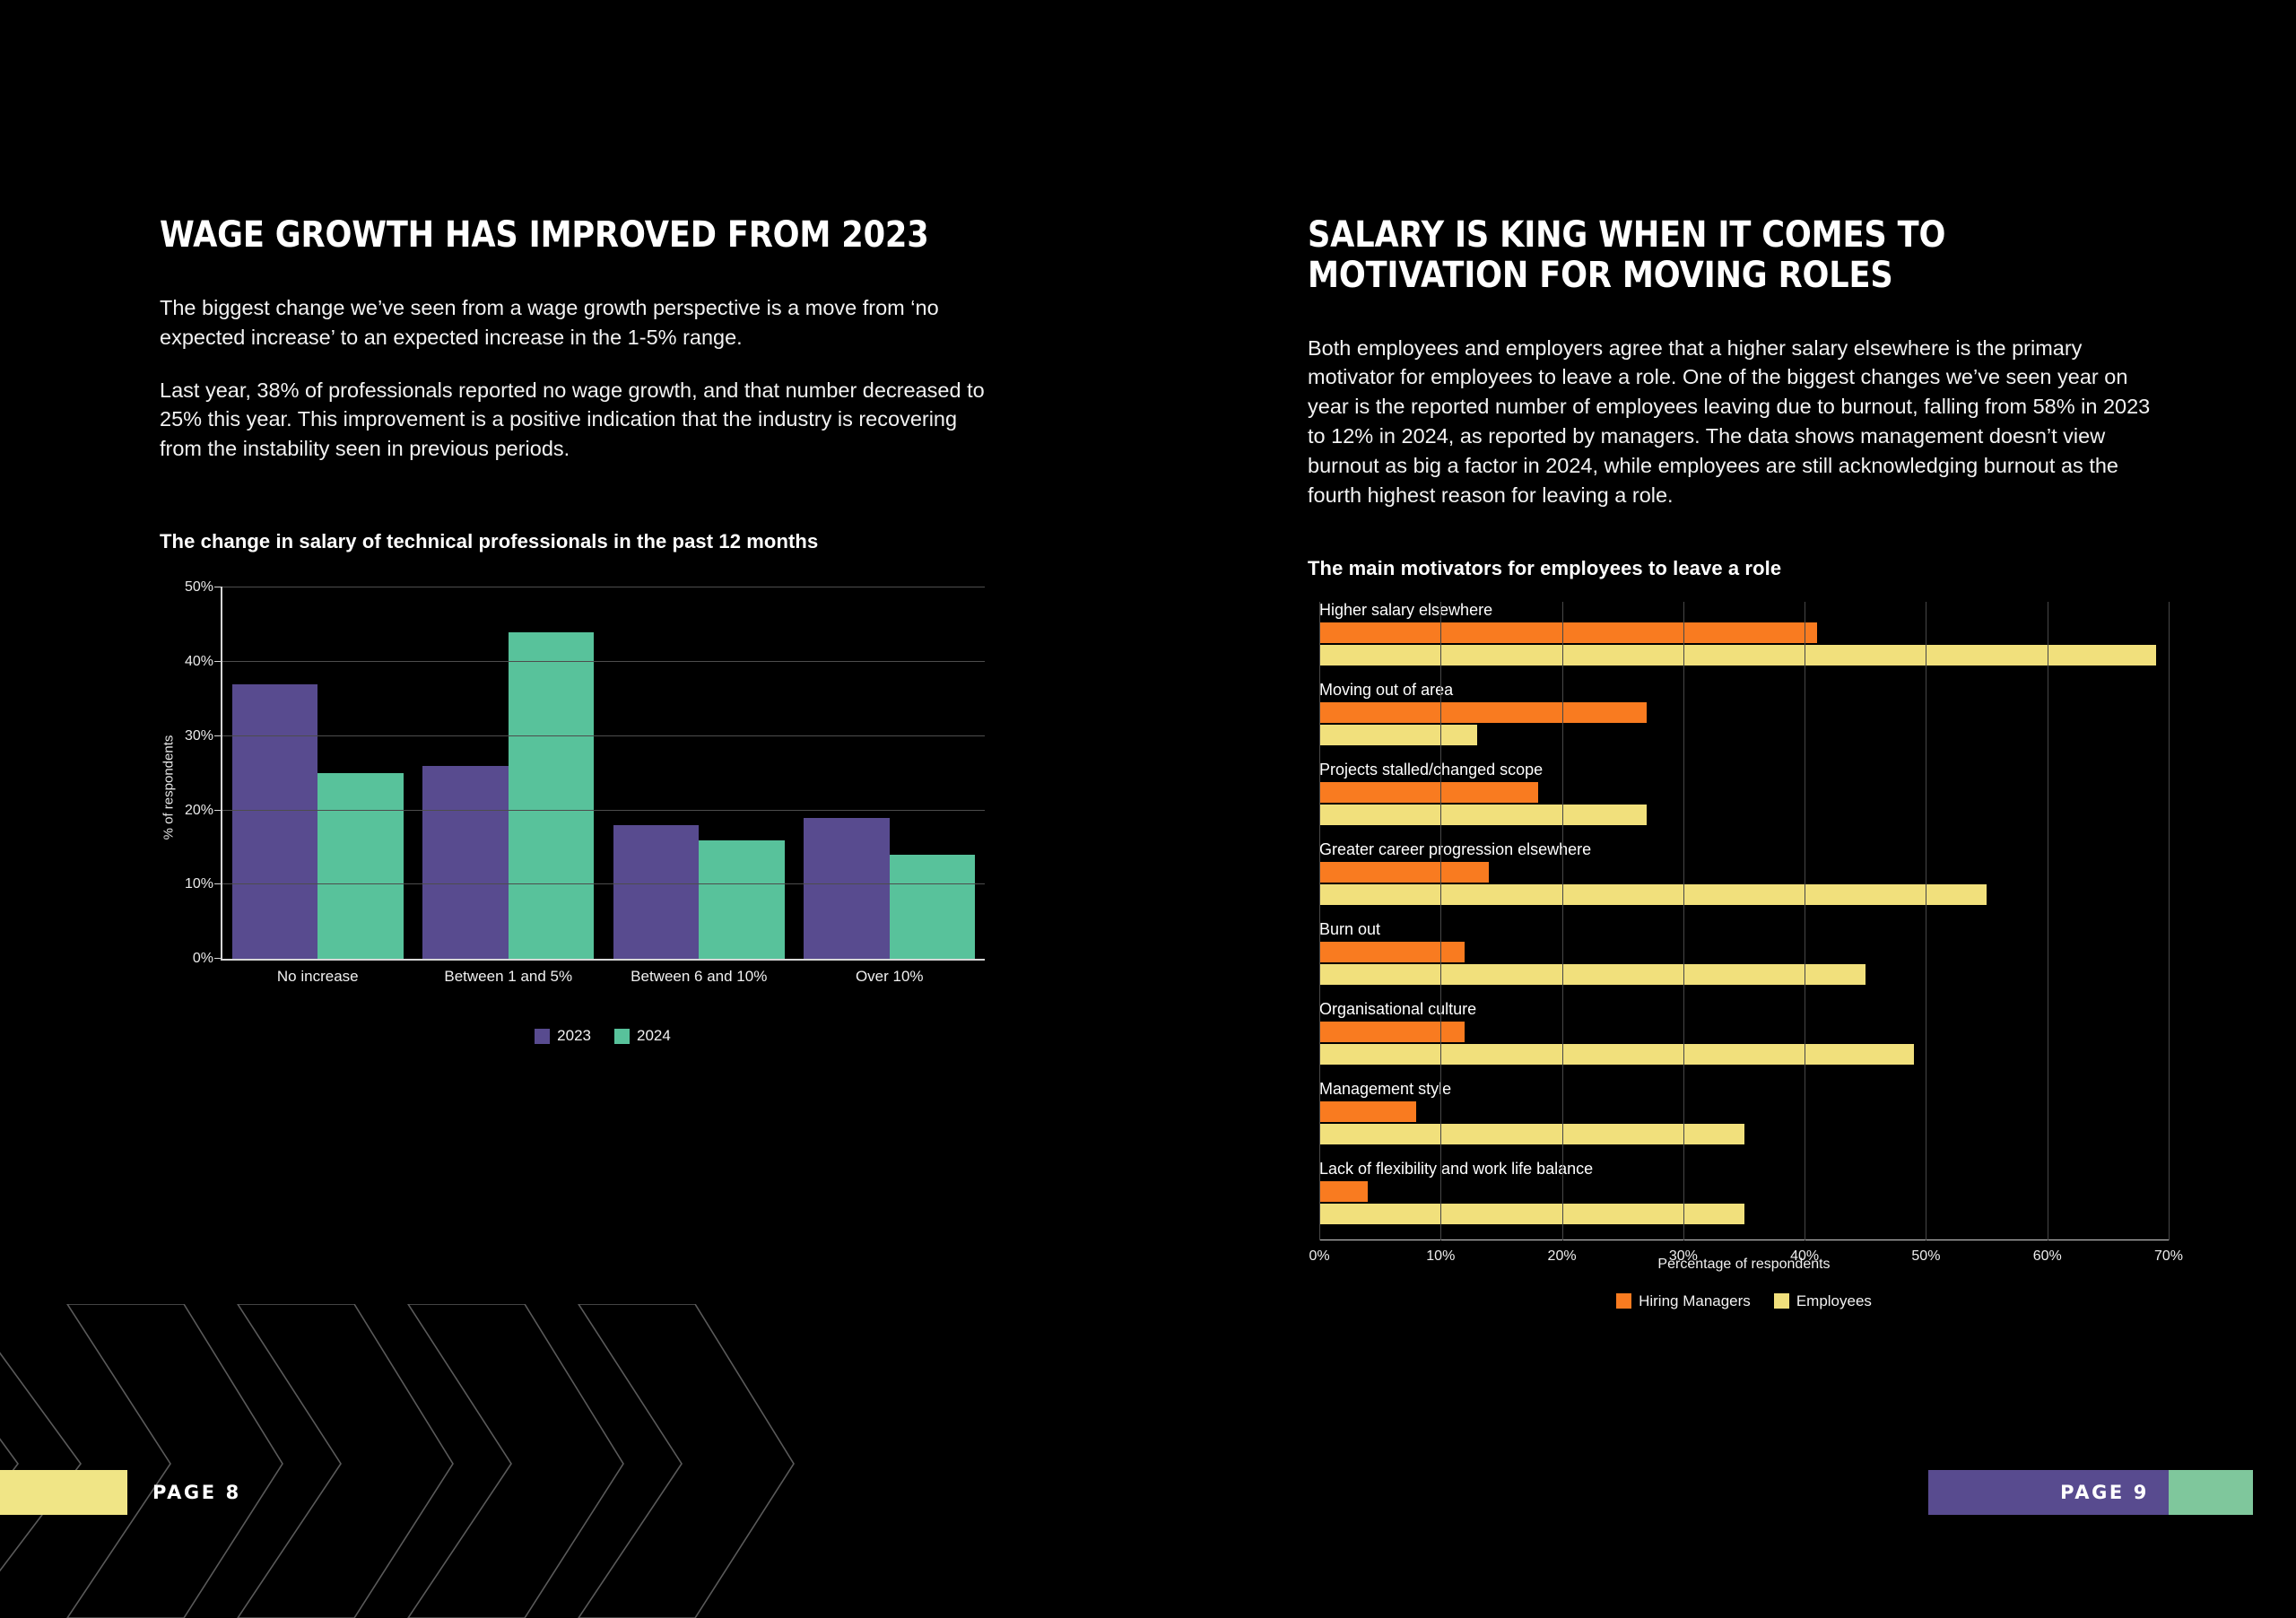  What do you see at coordinates (1455, 848) in the screenshot?
I see `category-label: Greater career progression elsewhere` at bounding box center [1455, 848].